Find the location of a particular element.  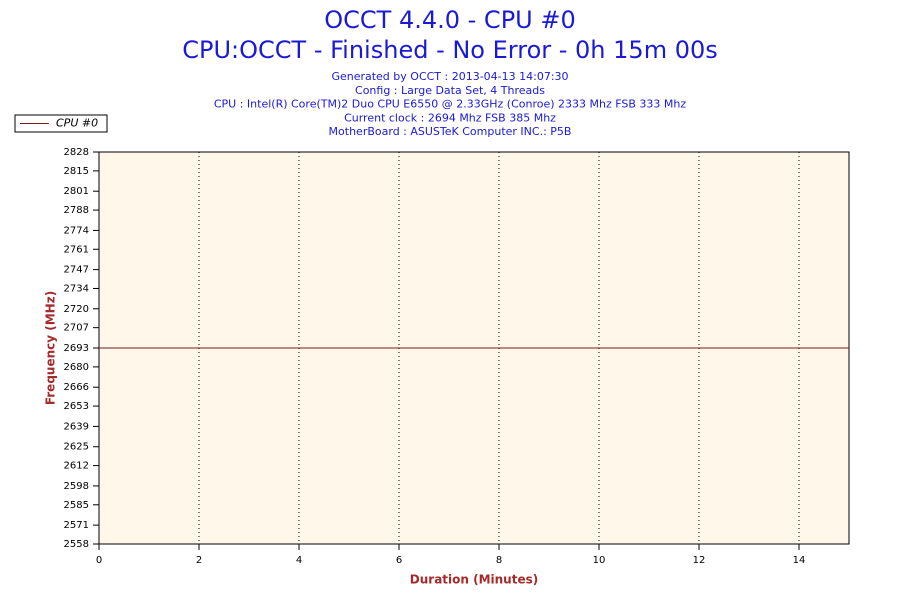

y-tick-label: 2747 is located at coordinates (76, 270).